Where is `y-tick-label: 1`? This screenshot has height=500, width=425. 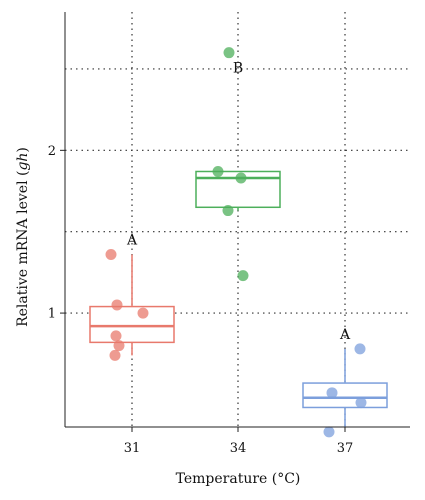
y-tick-label: 1 is located at coordinates (52, 314).